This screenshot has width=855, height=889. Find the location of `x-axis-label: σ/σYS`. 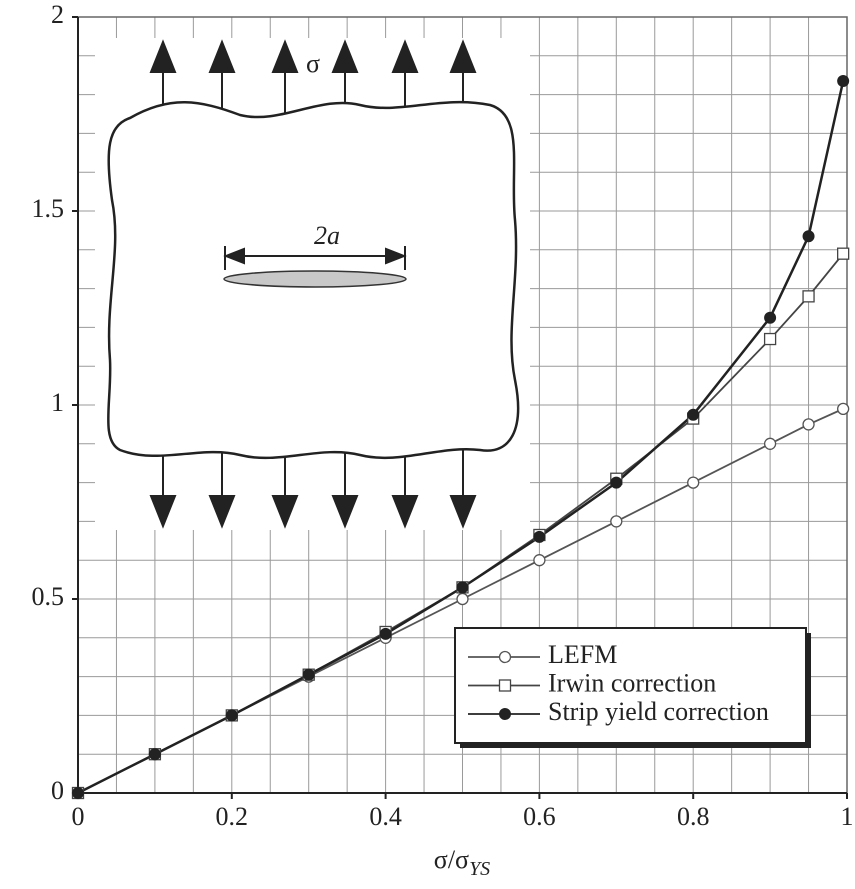

x-axis-label: σ/σYS is located at coordinates (462, 862).